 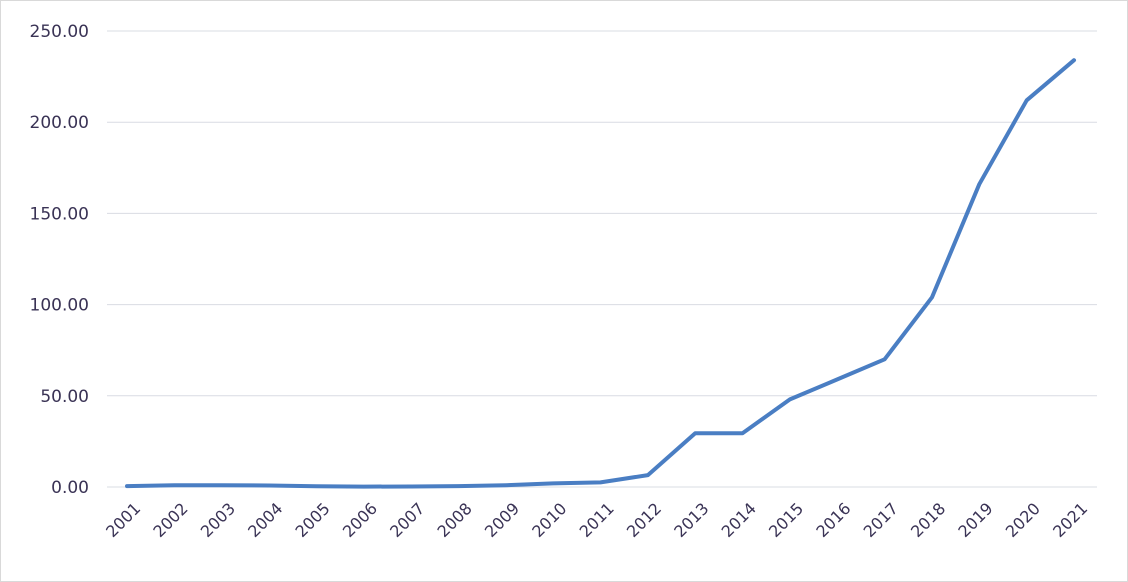 I want to click on x-tick-label: 2019, so click(x=975, y=520).